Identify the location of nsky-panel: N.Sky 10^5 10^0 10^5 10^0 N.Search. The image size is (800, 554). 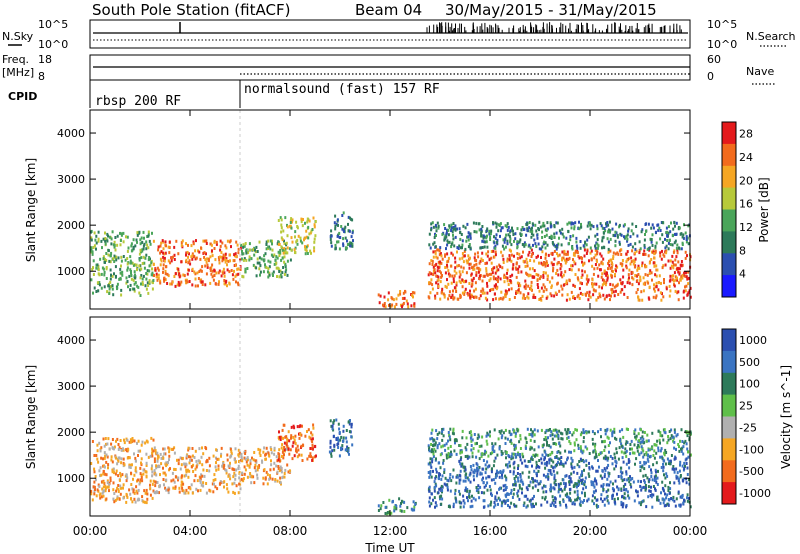
(399, 34).